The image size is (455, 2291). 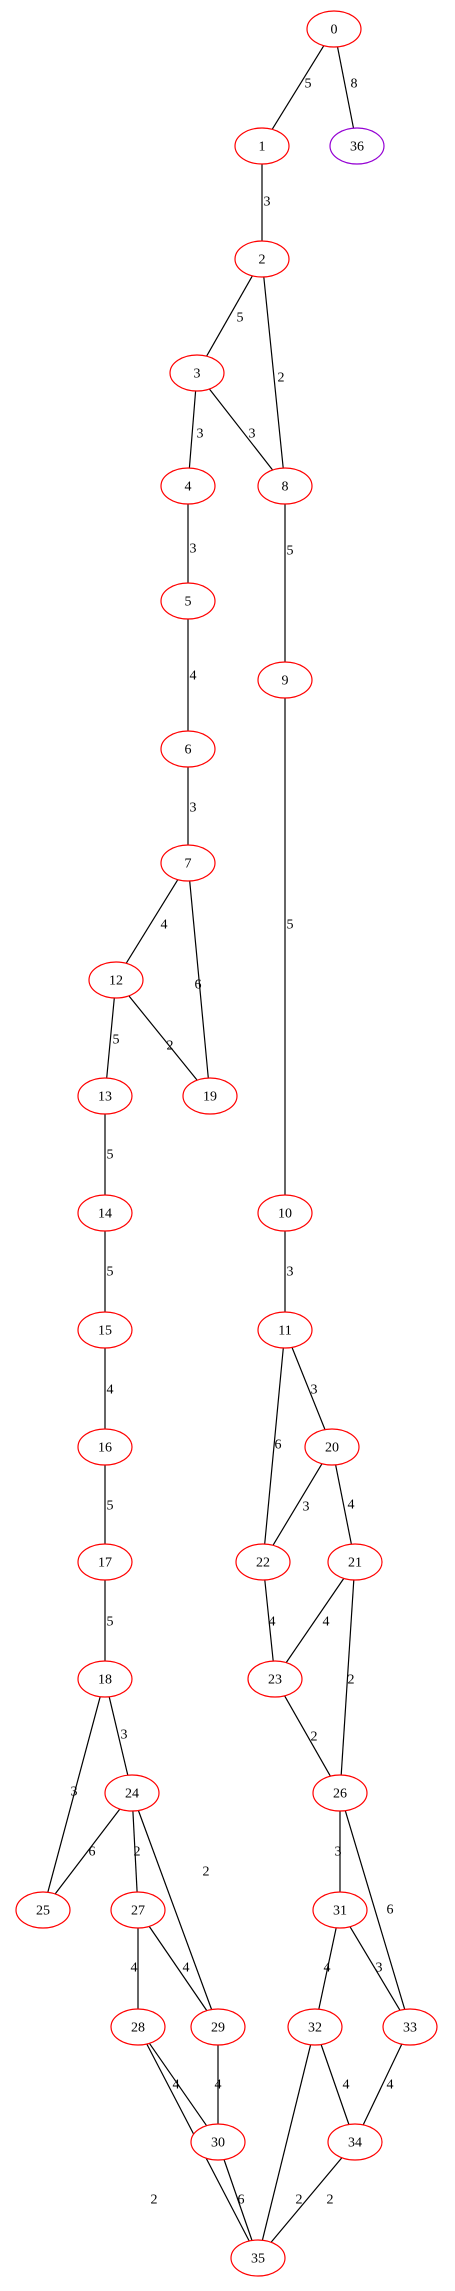 I want to click on node-15: 15, so click(x=105, y=1330).